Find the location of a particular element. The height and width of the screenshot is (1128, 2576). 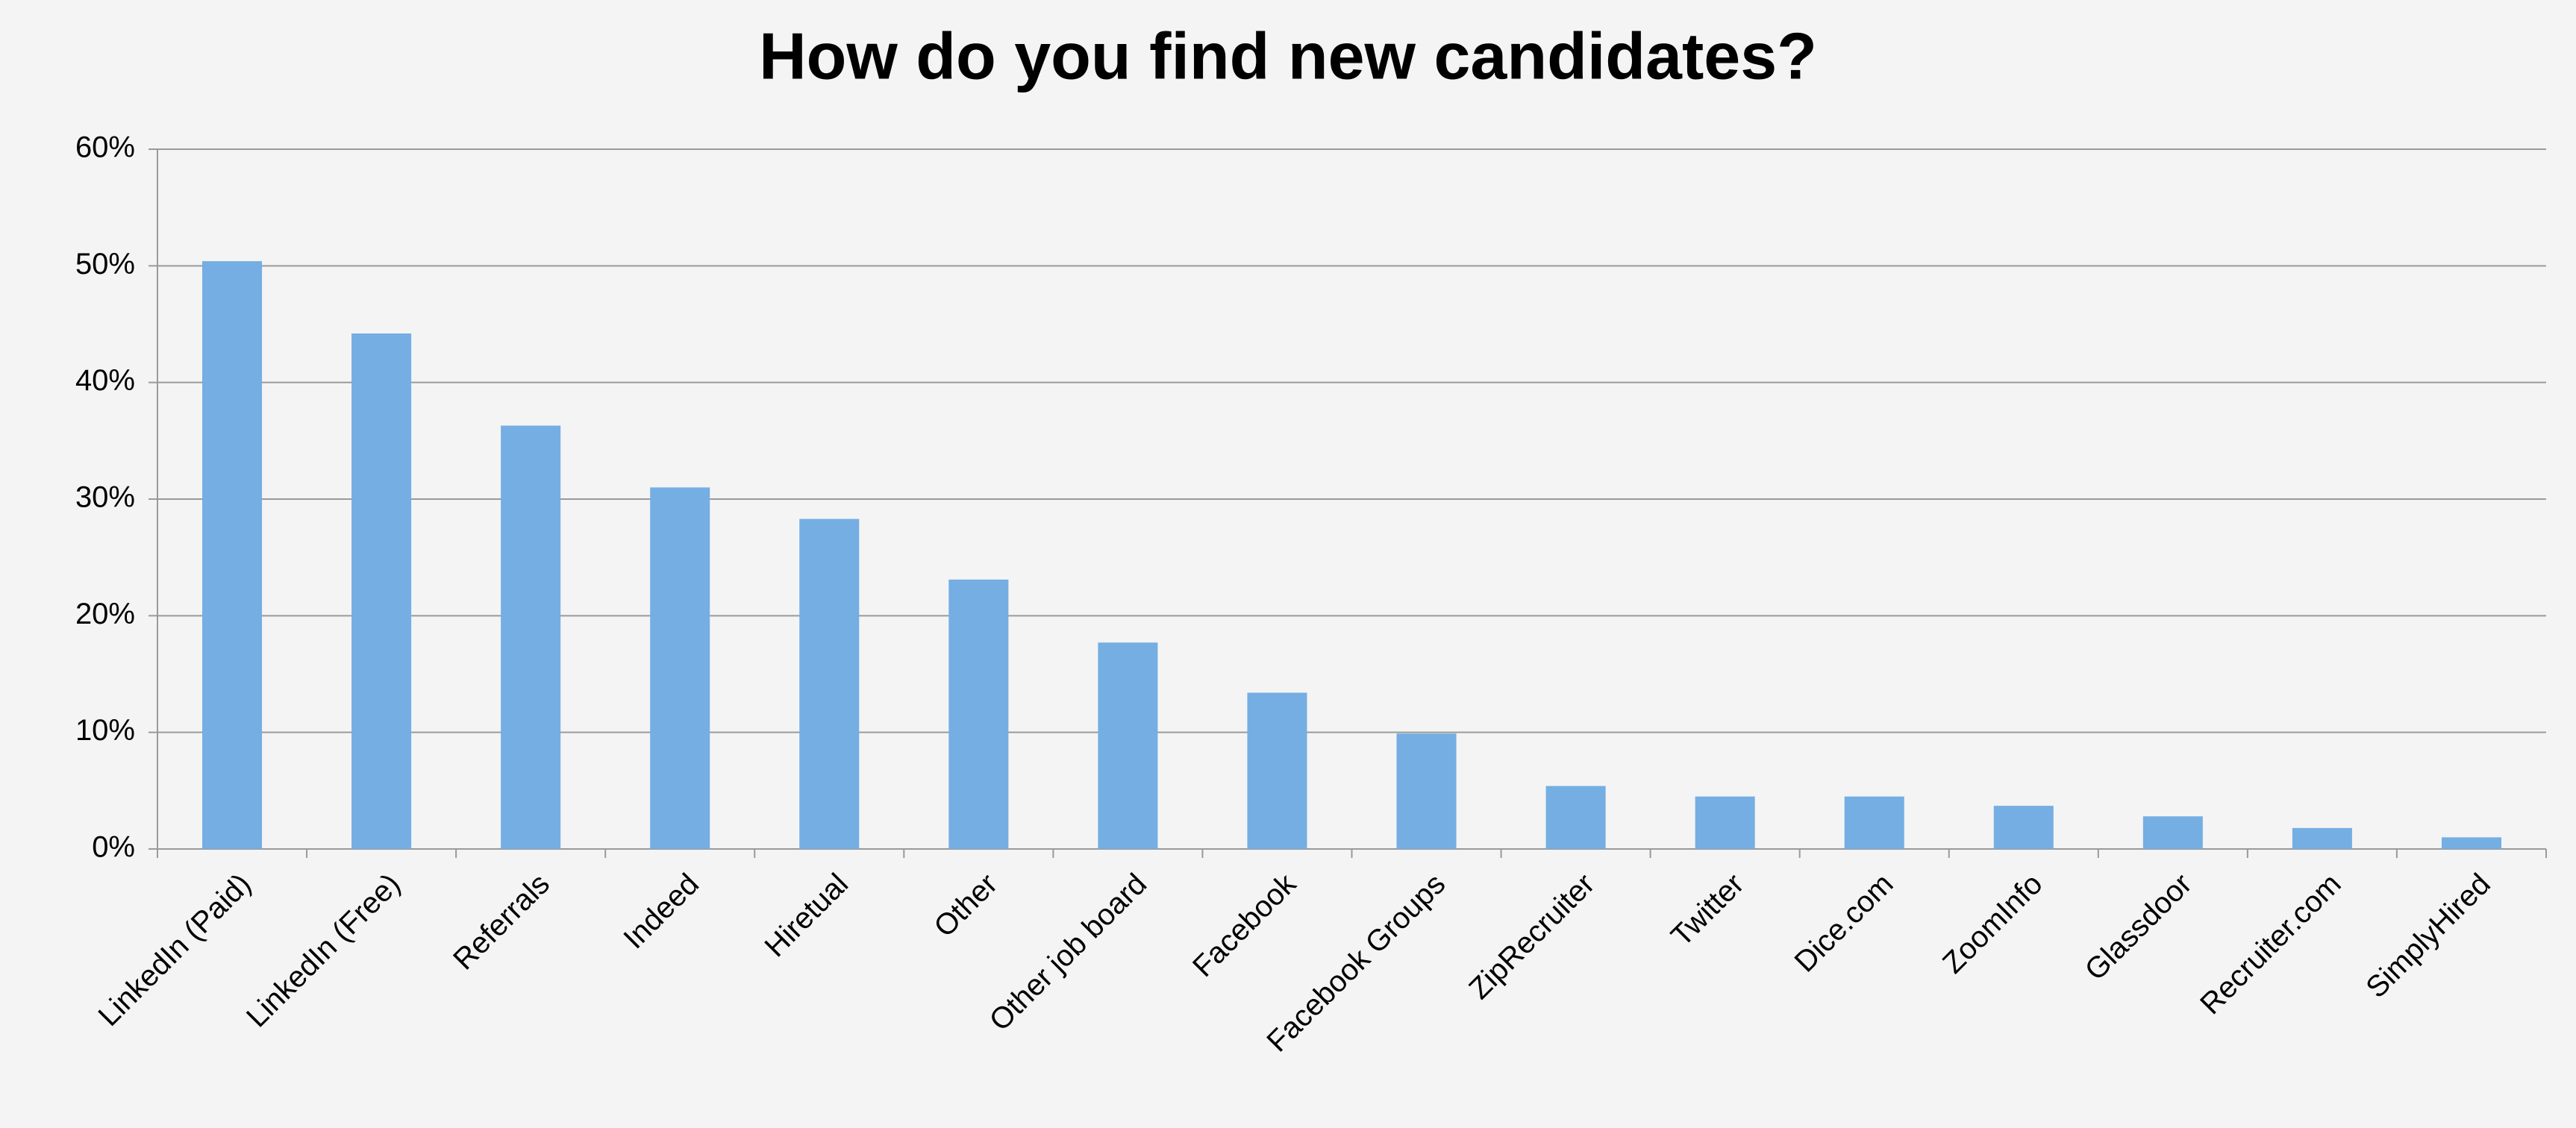

y-tick-label: 60% is located at coordinates (105, 147).